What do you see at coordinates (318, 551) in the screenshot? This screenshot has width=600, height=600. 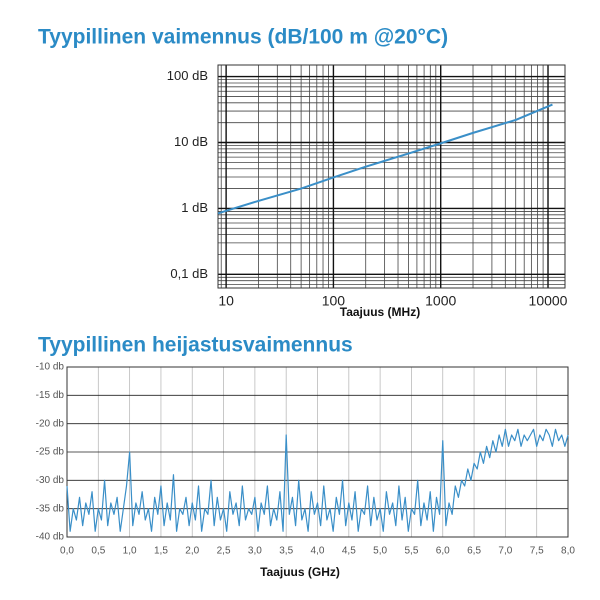 I see `x-tick-label: 4,0` at bounding box center [318, 551].